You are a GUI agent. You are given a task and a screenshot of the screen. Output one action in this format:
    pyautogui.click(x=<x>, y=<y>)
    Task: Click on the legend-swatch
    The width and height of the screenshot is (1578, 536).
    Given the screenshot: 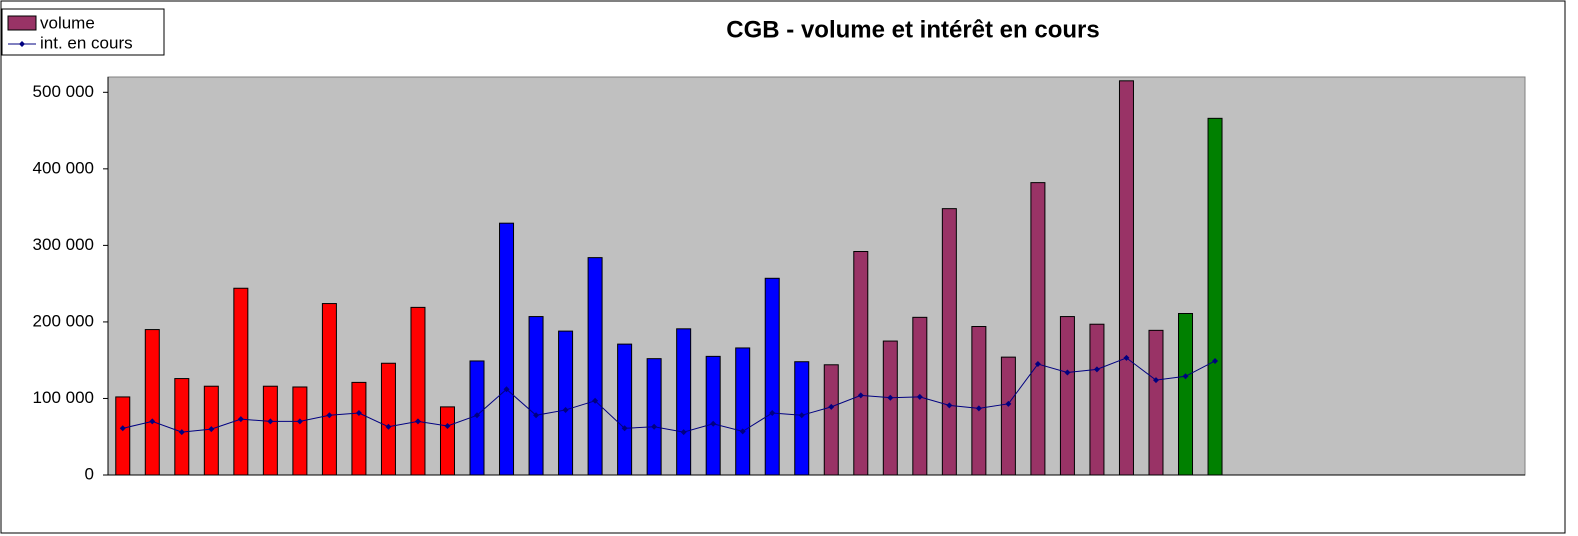 What is the action you would take?
    pyautogui.click(x=22, y=23)
    